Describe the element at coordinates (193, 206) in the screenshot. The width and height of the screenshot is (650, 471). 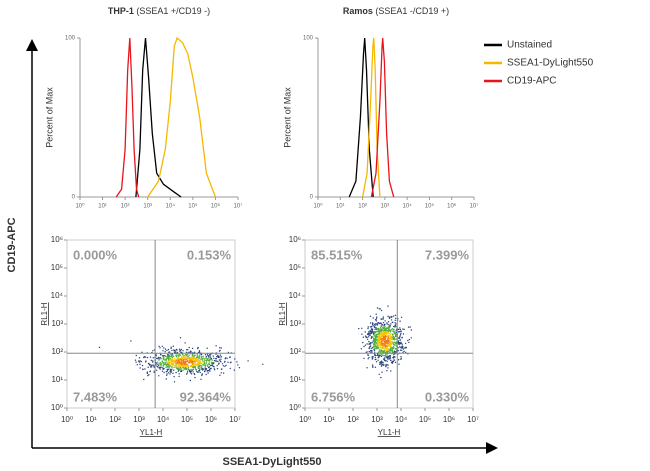
I see `x-tick-label: 10⁵` at that location.